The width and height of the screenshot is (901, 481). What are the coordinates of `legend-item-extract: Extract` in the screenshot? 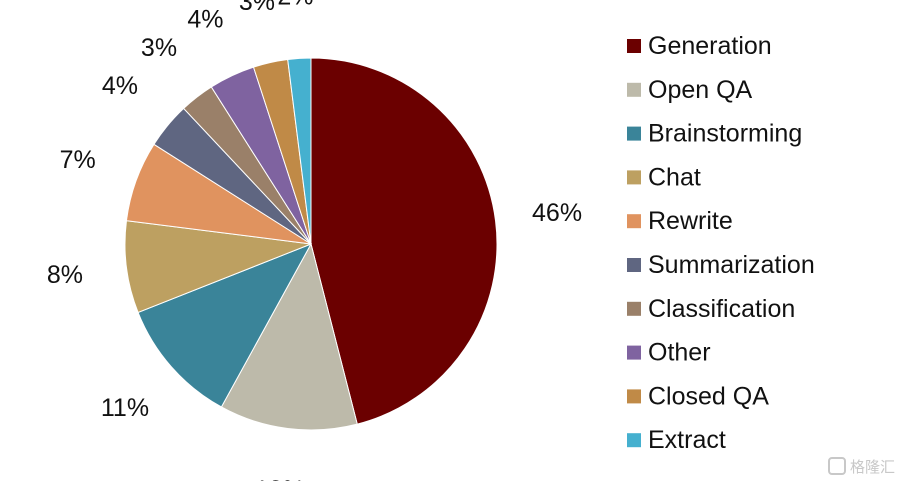 It's located at (676, 440).